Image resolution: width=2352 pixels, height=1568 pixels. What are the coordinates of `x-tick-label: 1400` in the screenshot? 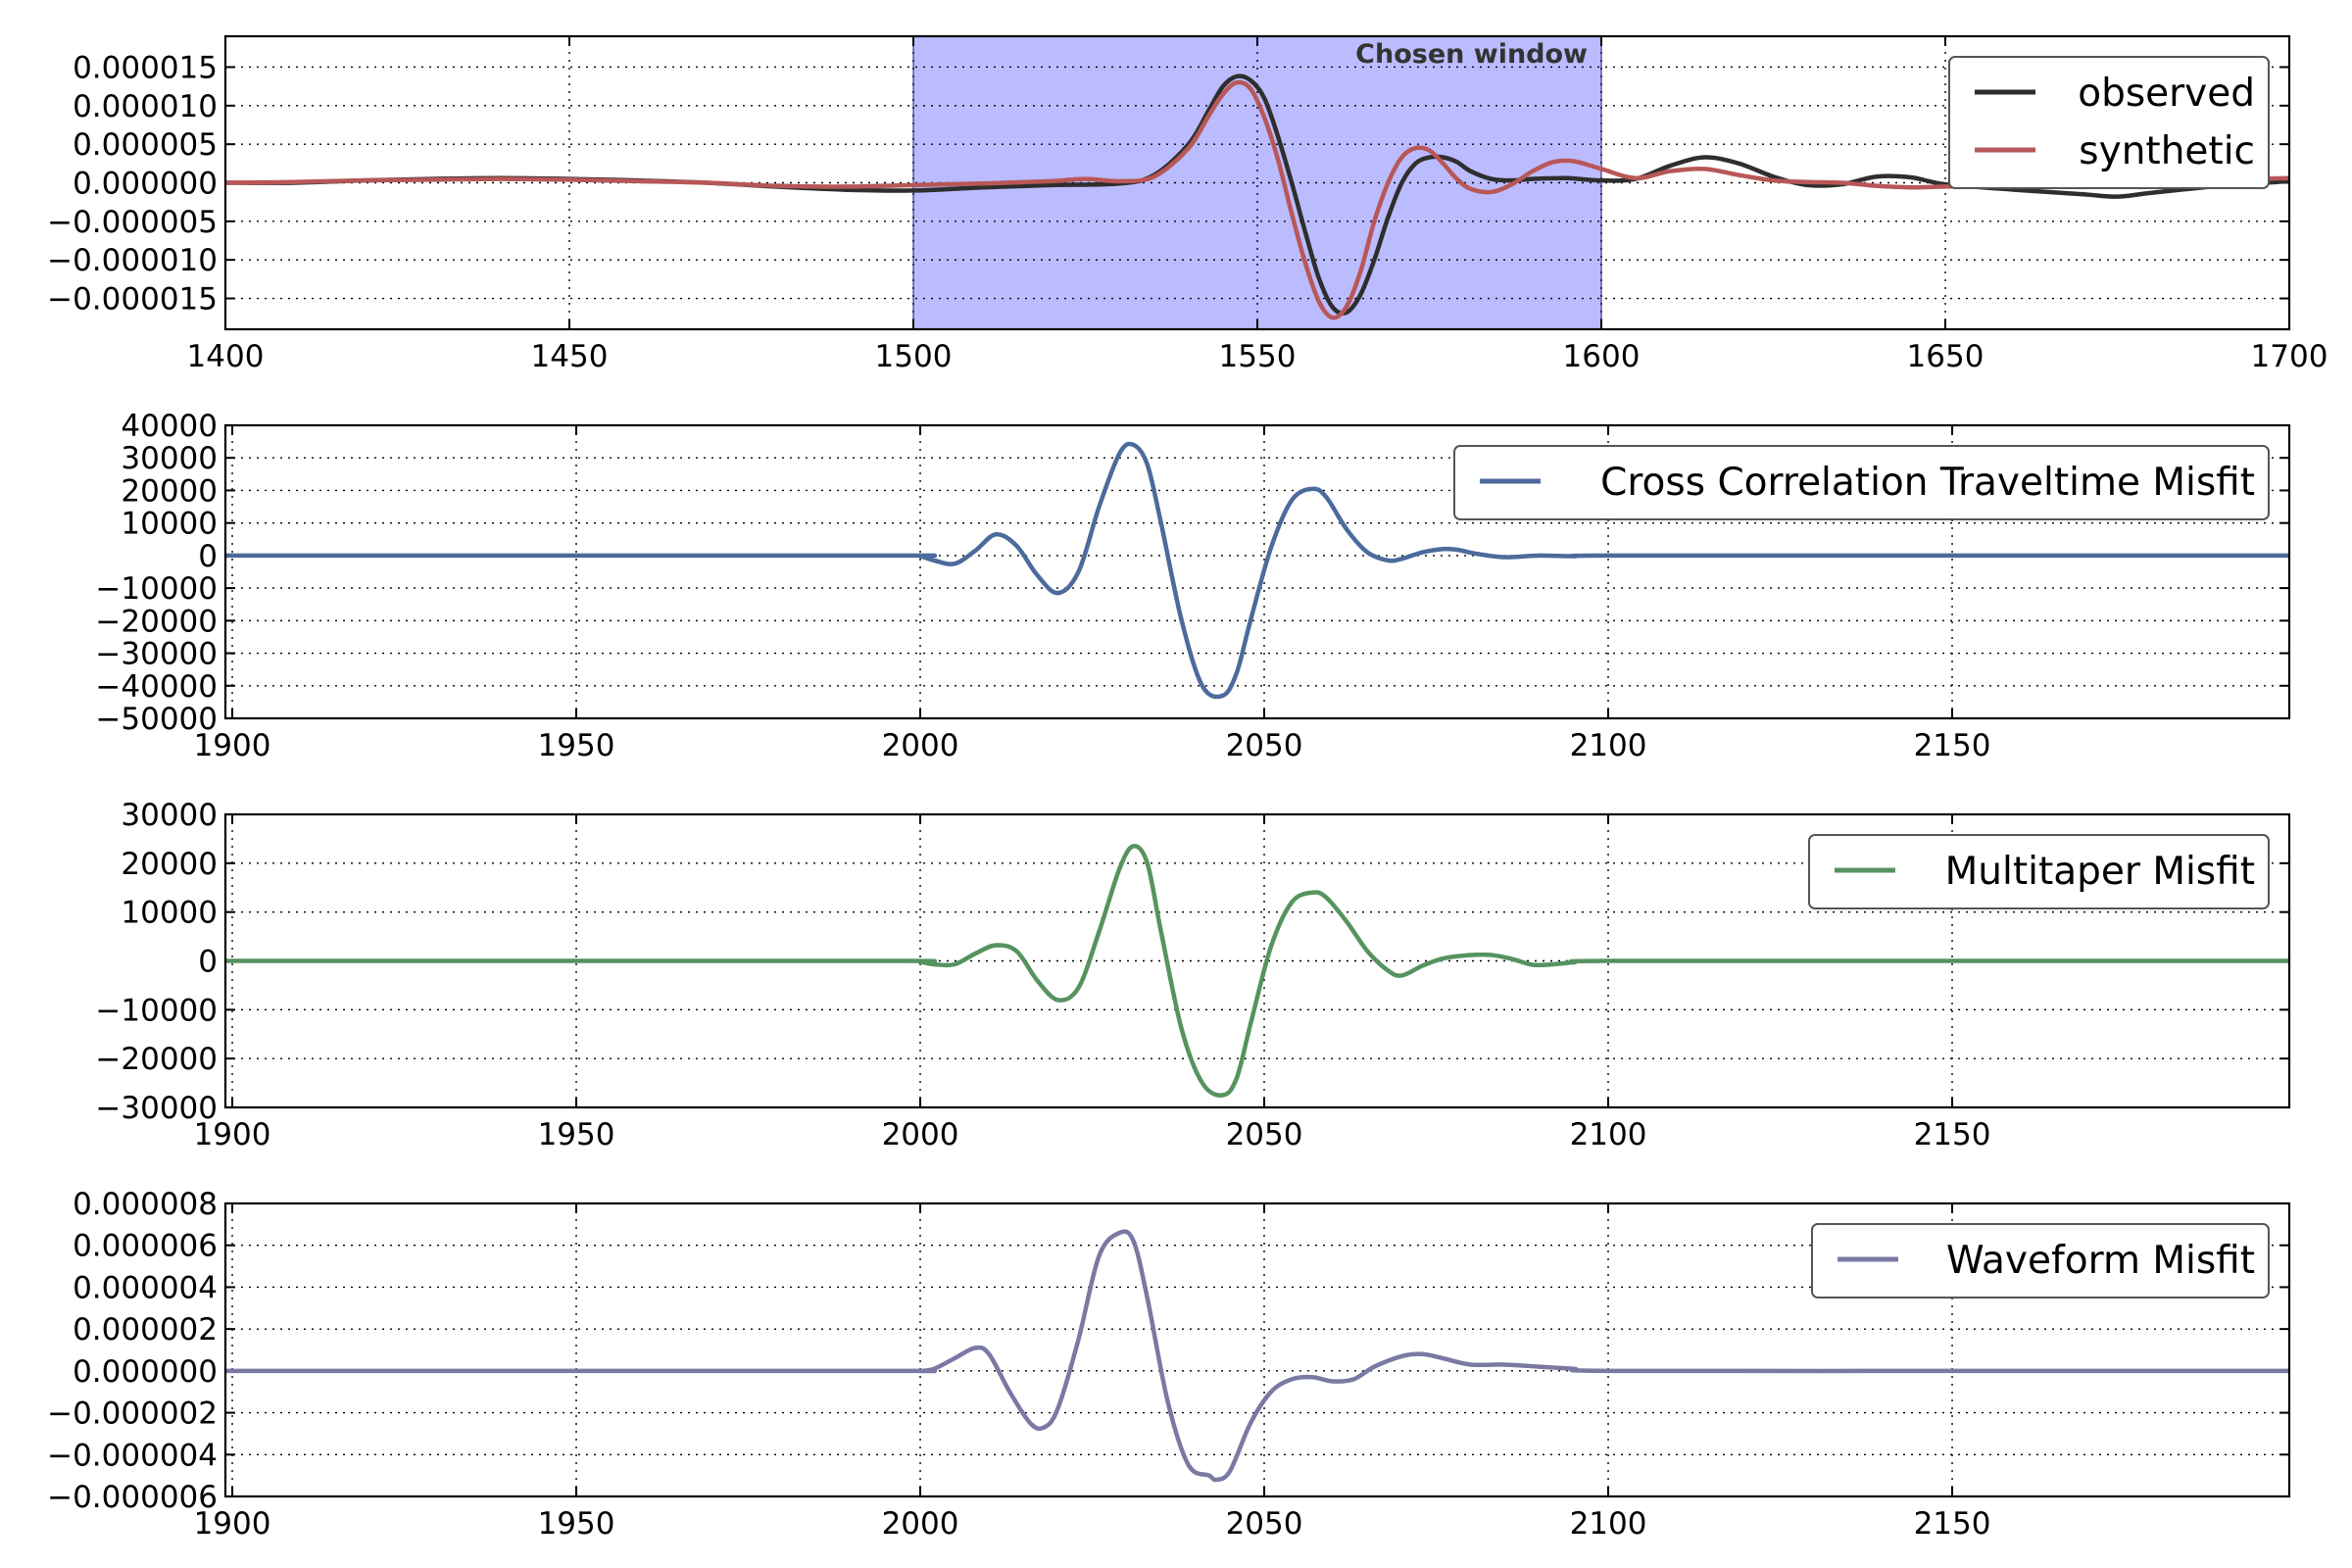 It's located at (226, 356).